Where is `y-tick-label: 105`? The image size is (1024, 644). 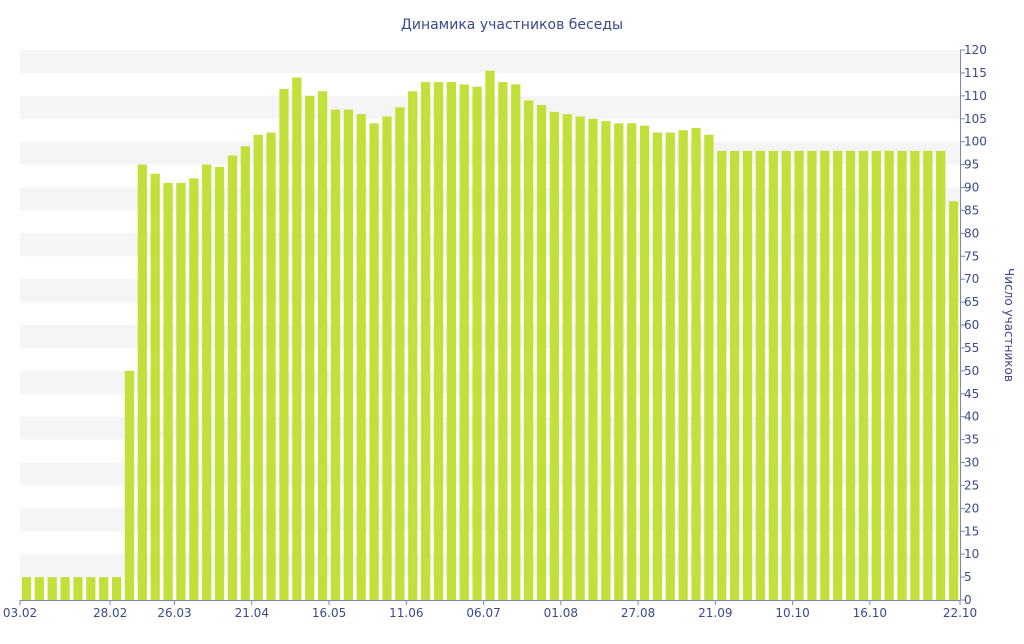 y-tick-label: 105 is located at coordinates (975, 119).